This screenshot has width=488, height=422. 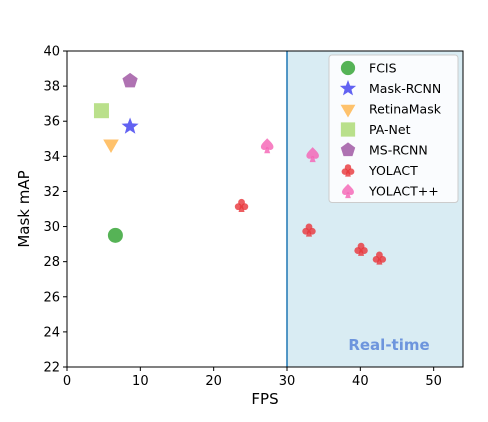 I want to click on point-ms-rcnn, so click(x=130, y=80).